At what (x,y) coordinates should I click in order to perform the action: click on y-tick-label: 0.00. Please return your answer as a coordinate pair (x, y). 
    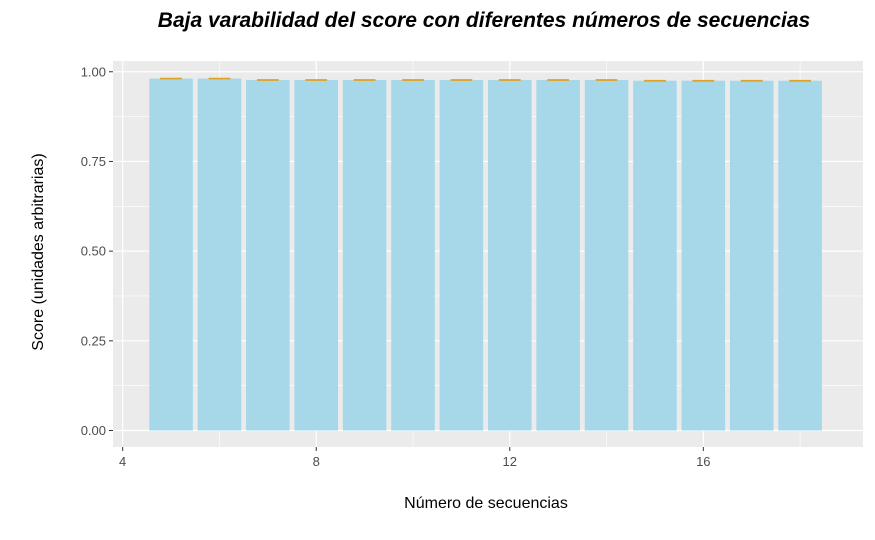
    Looking at the image, I should click on (93, 430).